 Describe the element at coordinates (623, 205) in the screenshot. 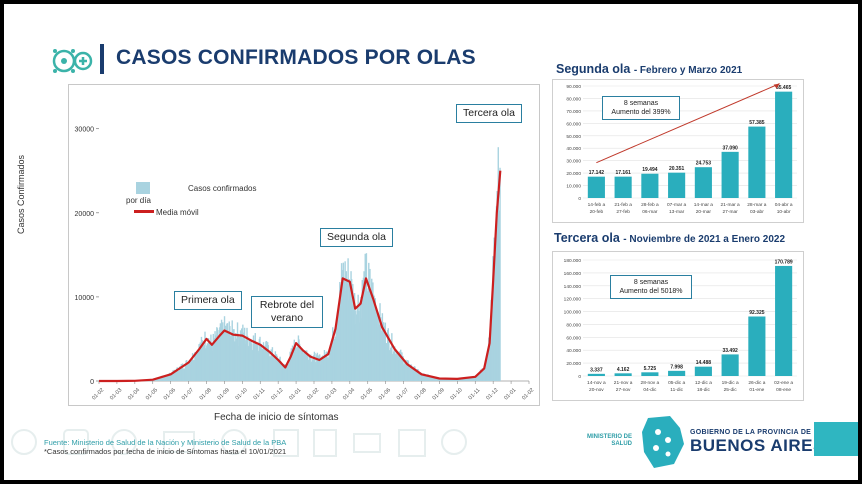

I see `x-tick-label: 21-feb a` at that location.